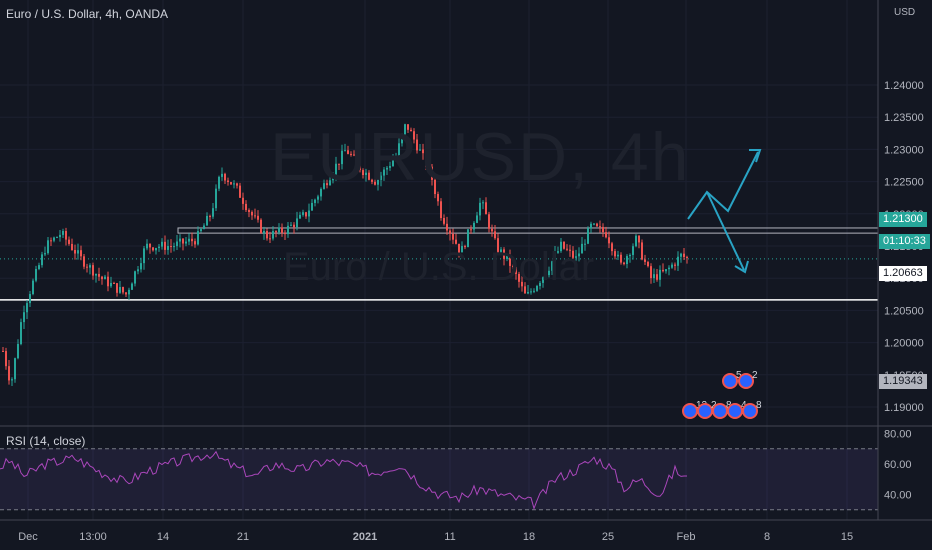  Describe the element at coordinates (905, 12) in the screenshot. I see `currency-label: USD` at that location.